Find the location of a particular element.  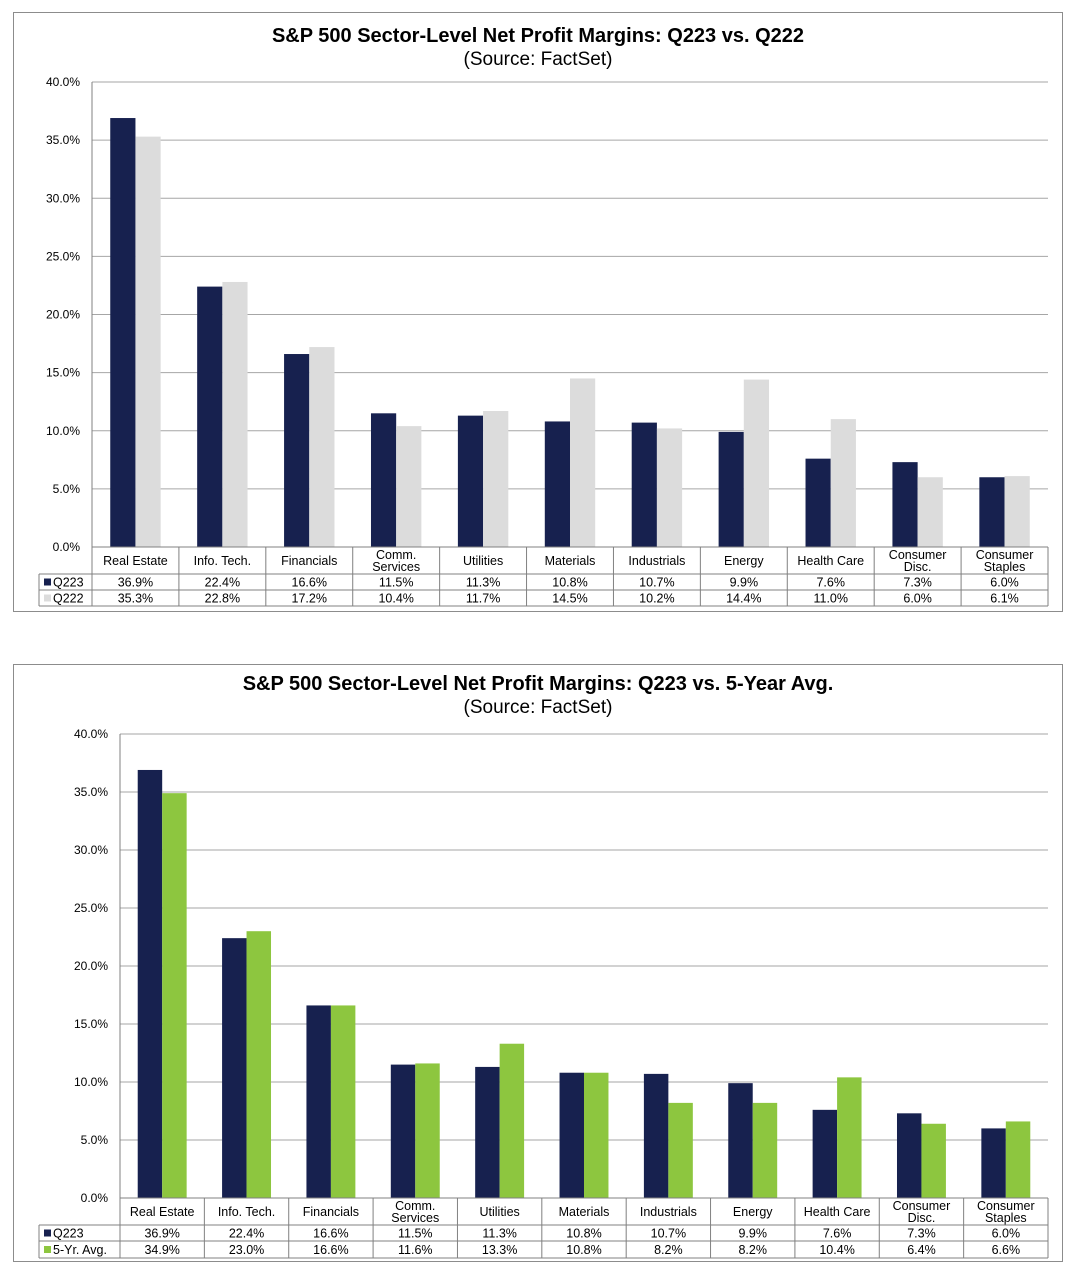

x-category-label: Info. Tech. is located at coordinates (246, 1212).